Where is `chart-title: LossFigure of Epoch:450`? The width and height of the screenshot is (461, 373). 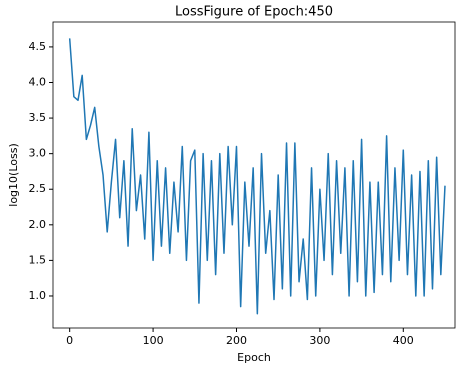 chart-title: LossFigure of Epoch:450 is located at coordinates (254, 12).